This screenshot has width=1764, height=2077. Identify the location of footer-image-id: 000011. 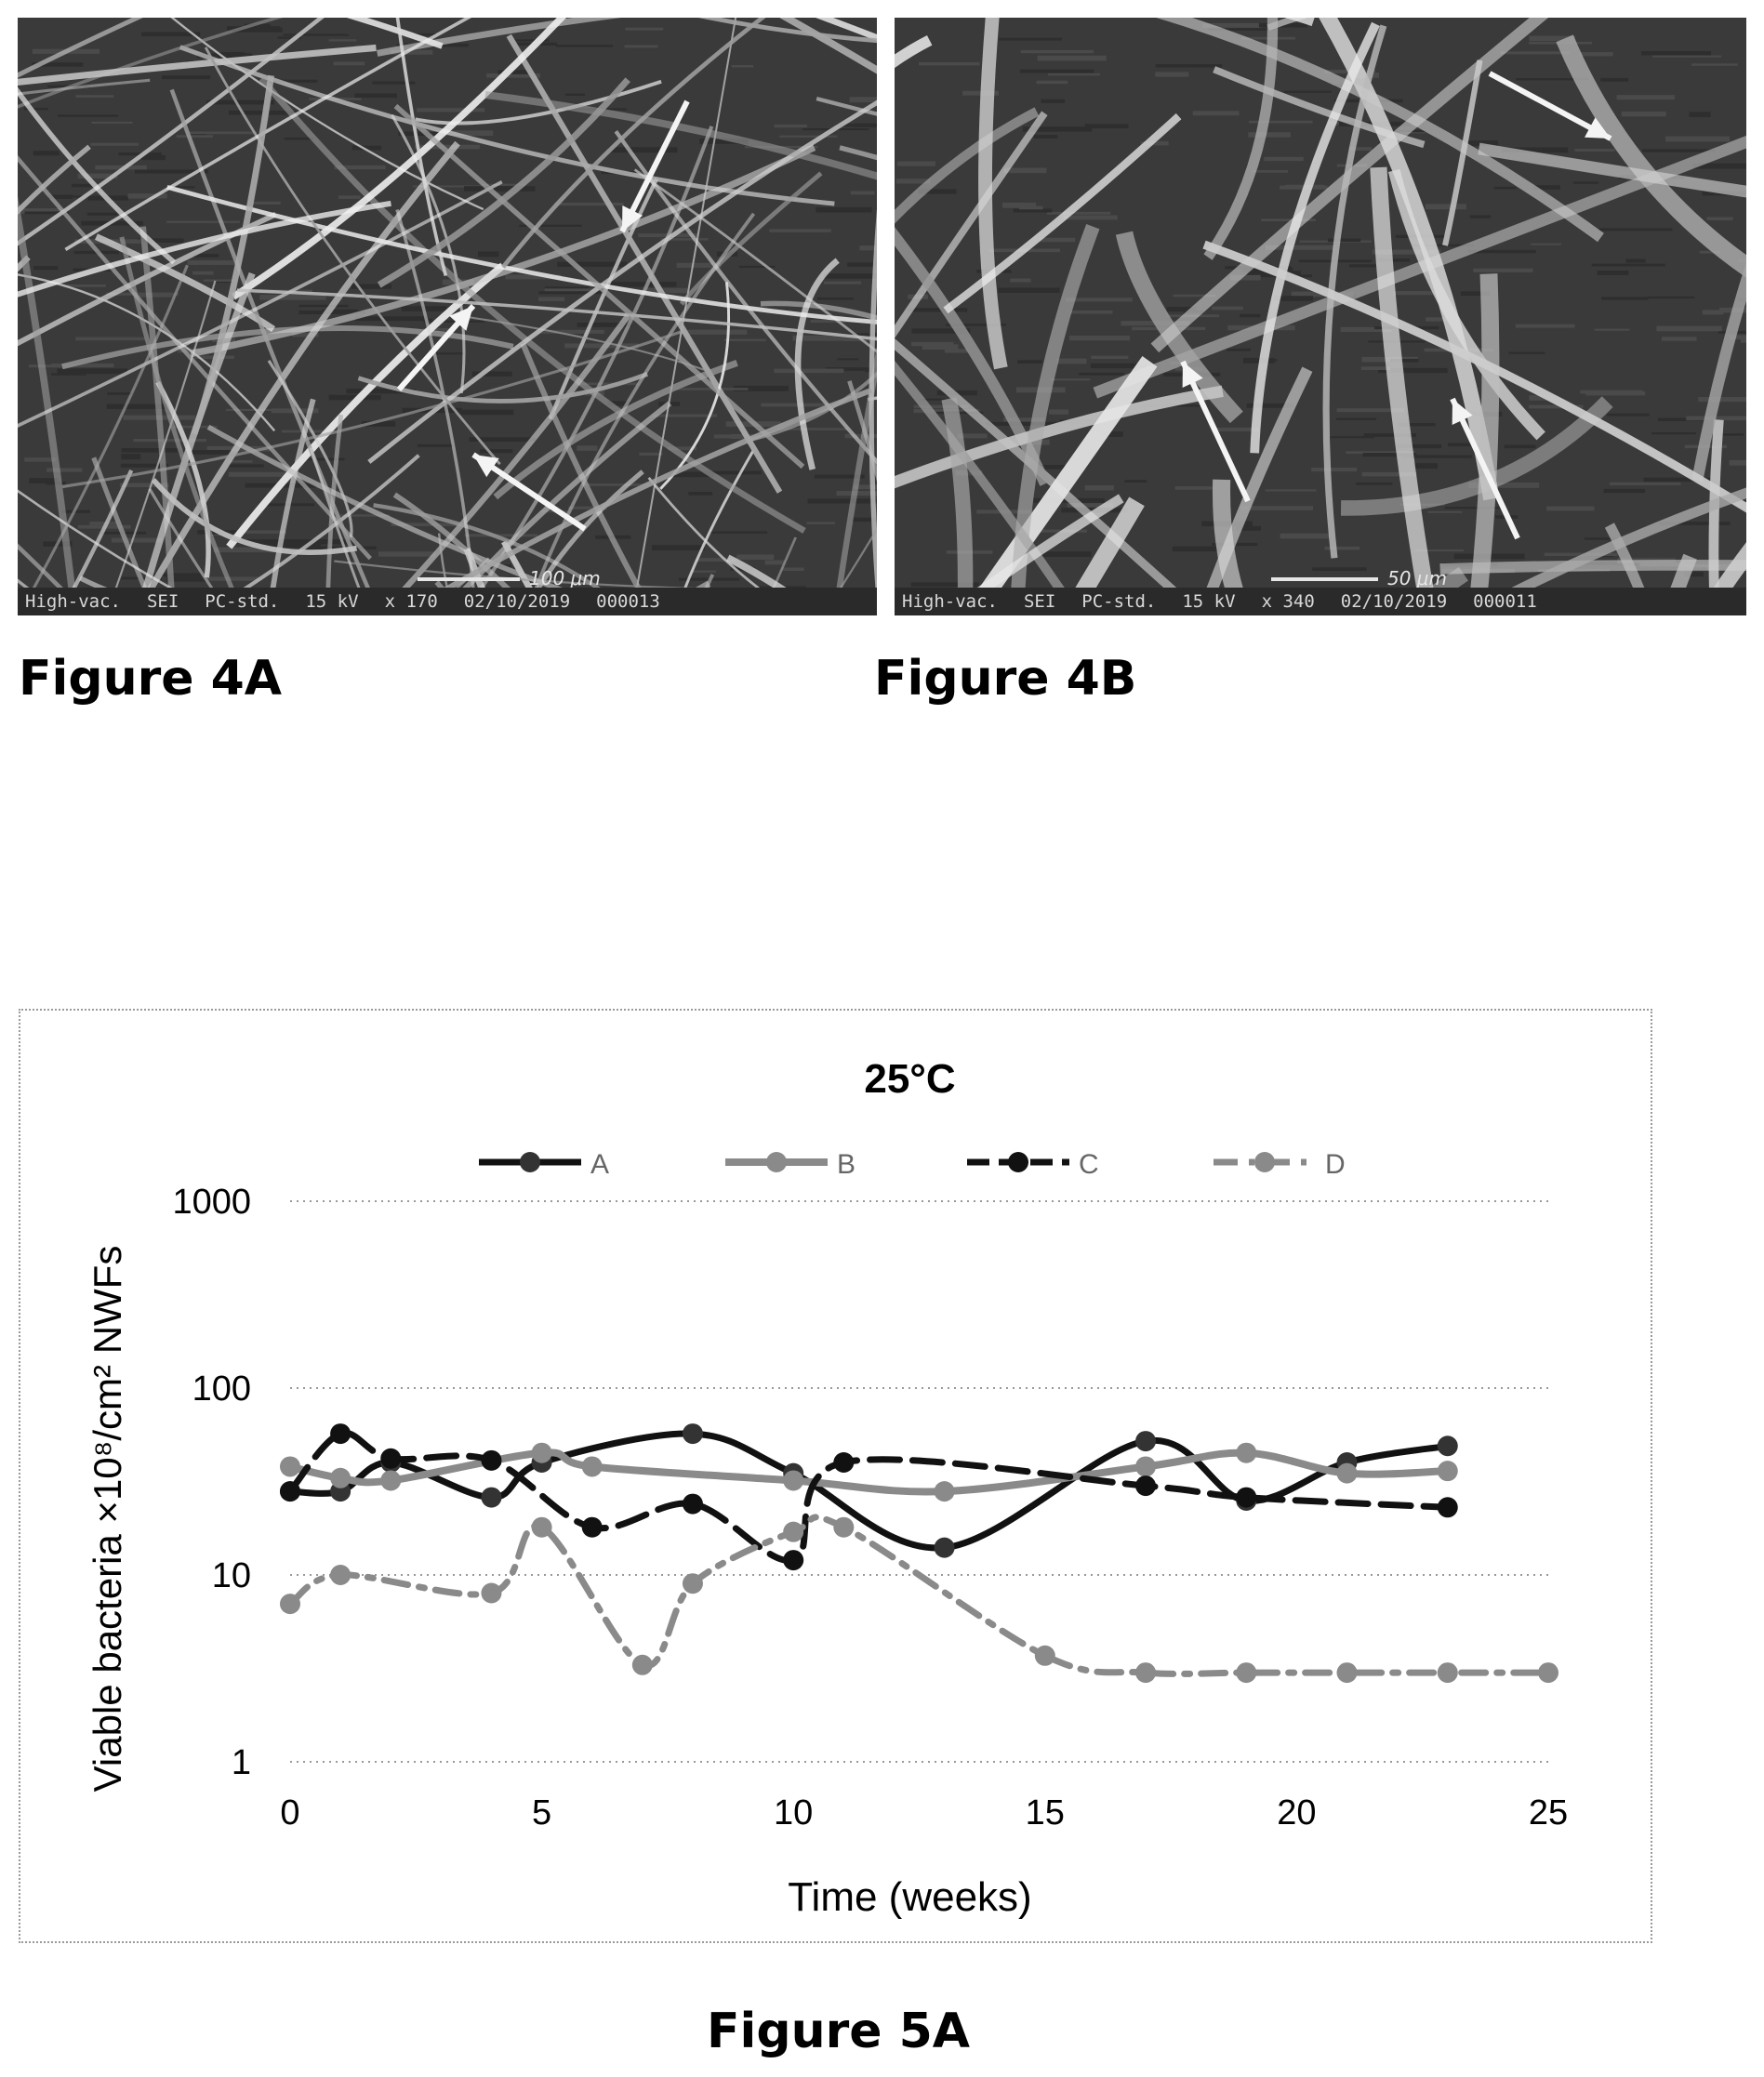
(1505, 601).